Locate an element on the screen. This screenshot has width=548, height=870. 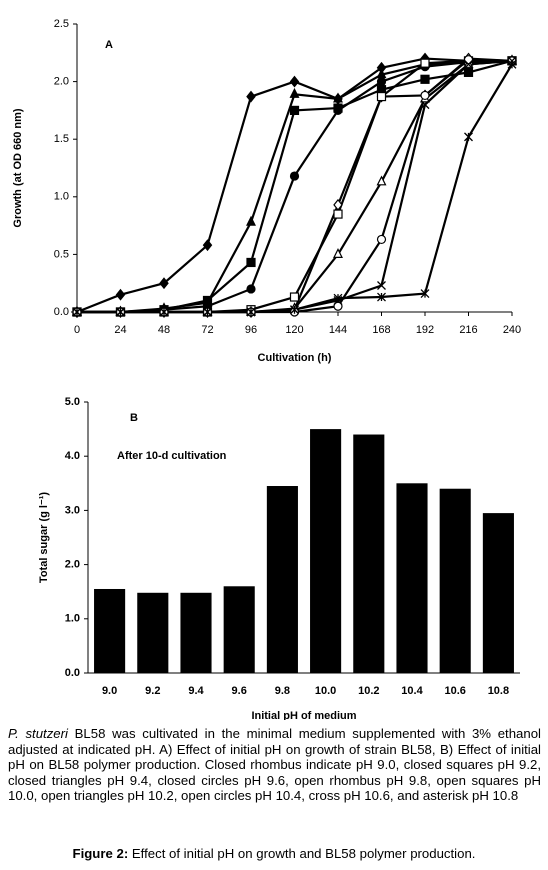
x-tick-label: 10.4 is located at coordinates (412, 691).